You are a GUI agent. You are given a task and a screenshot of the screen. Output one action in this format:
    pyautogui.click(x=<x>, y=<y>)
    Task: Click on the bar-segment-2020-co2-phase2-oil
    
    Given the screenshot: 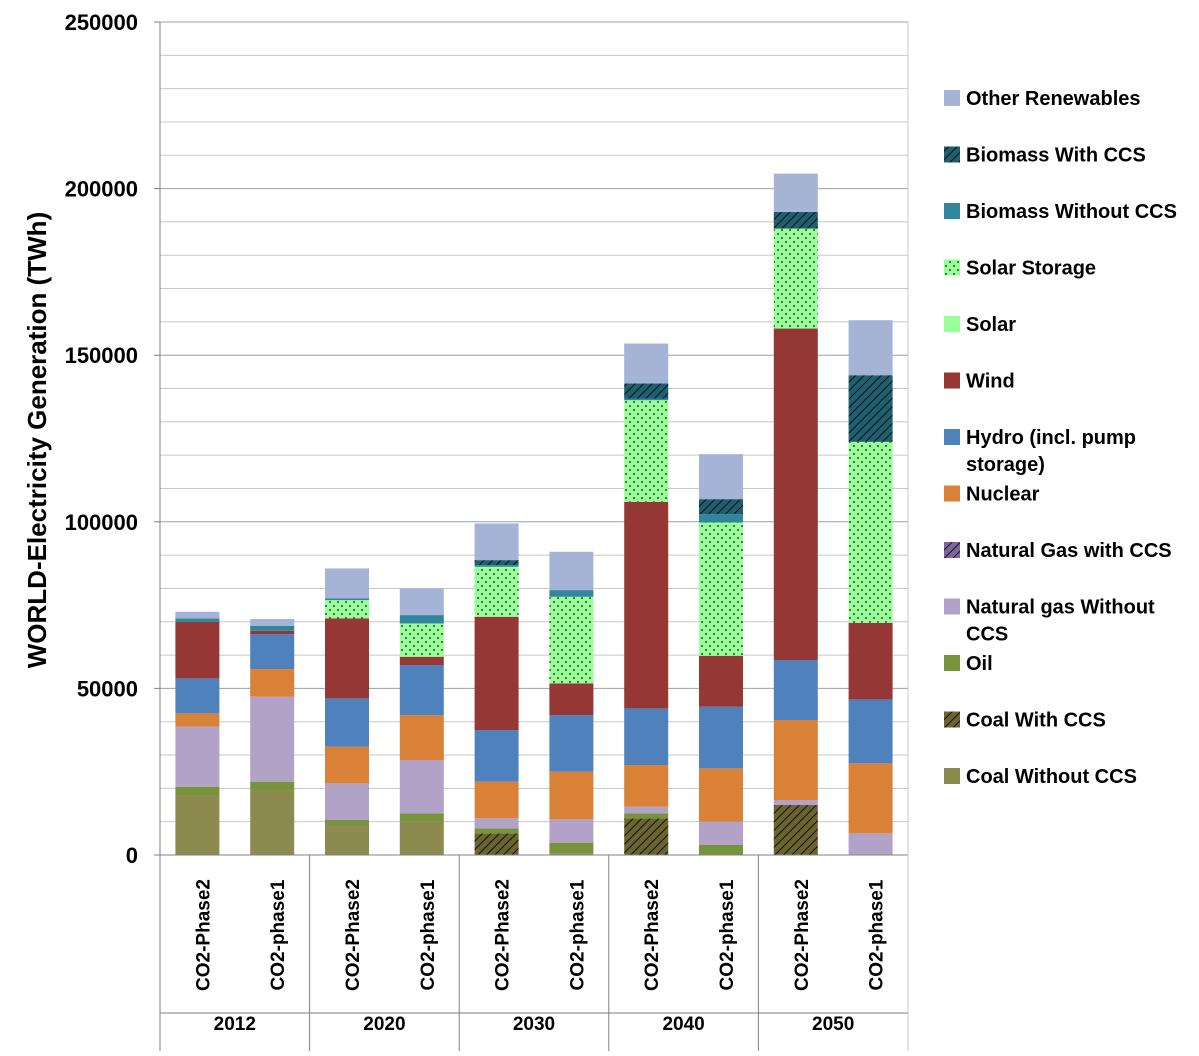 What is the action you would take?
    pyautogui.click(x=347, y=823)
    